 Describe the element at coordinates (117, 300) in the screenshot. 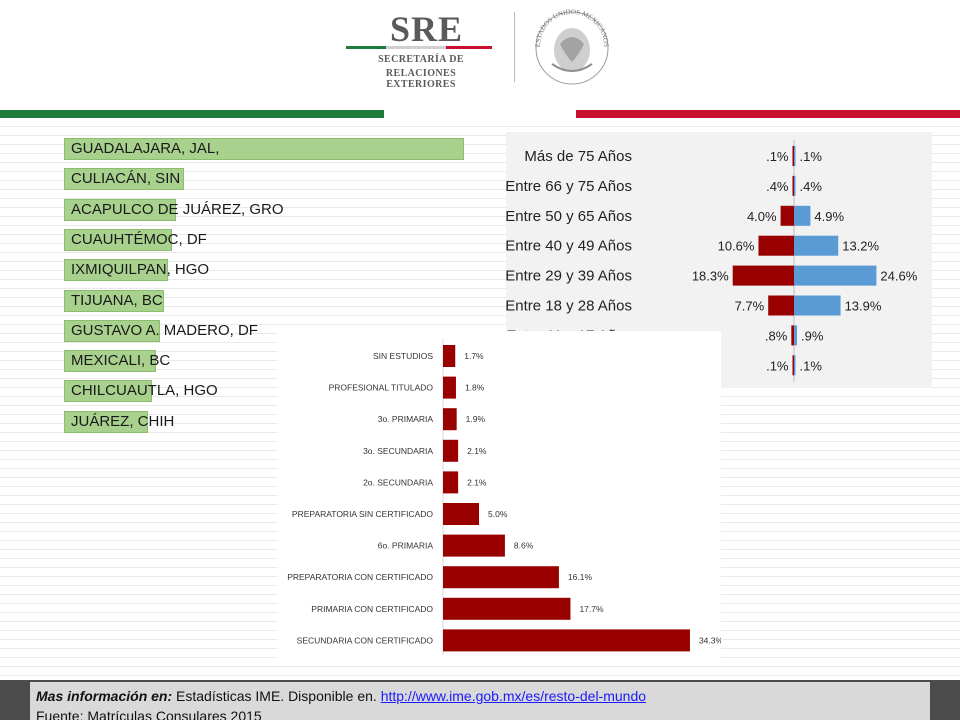

I see `city-label: TIJUANA, BC` at that location.